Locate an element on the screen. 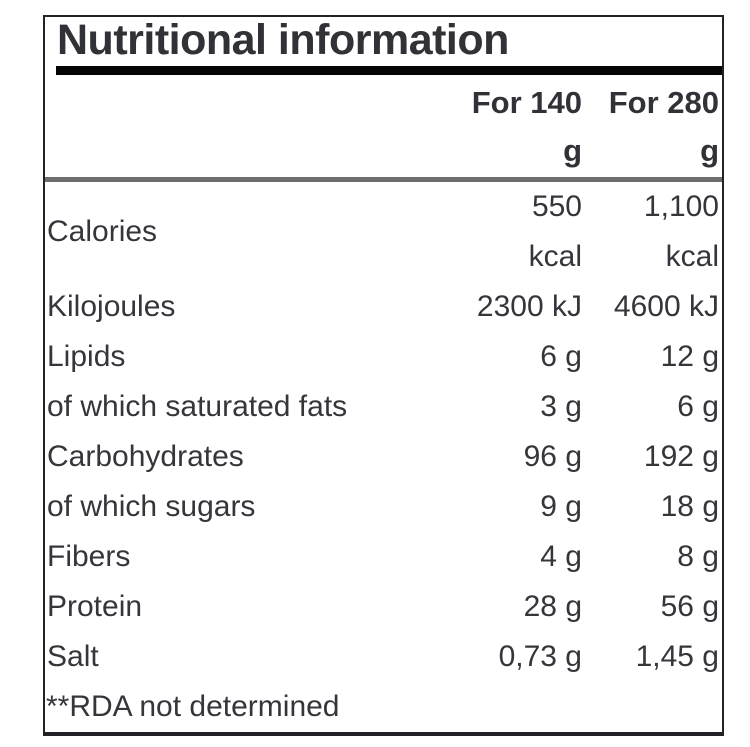 This screenshot has width=750, height=747. row-value-140: 96 g is located at coordinates (552, 456).